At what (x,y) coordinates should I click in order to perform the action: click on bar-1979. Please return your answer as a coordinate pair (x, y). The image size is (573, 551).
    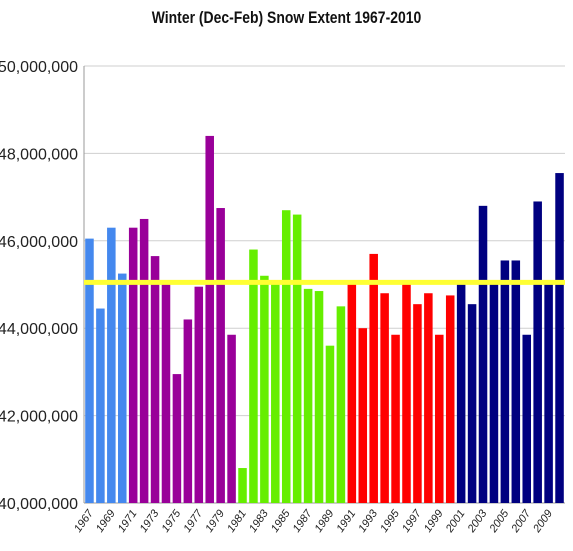
    Looking at the image, I should click on (220, 355).